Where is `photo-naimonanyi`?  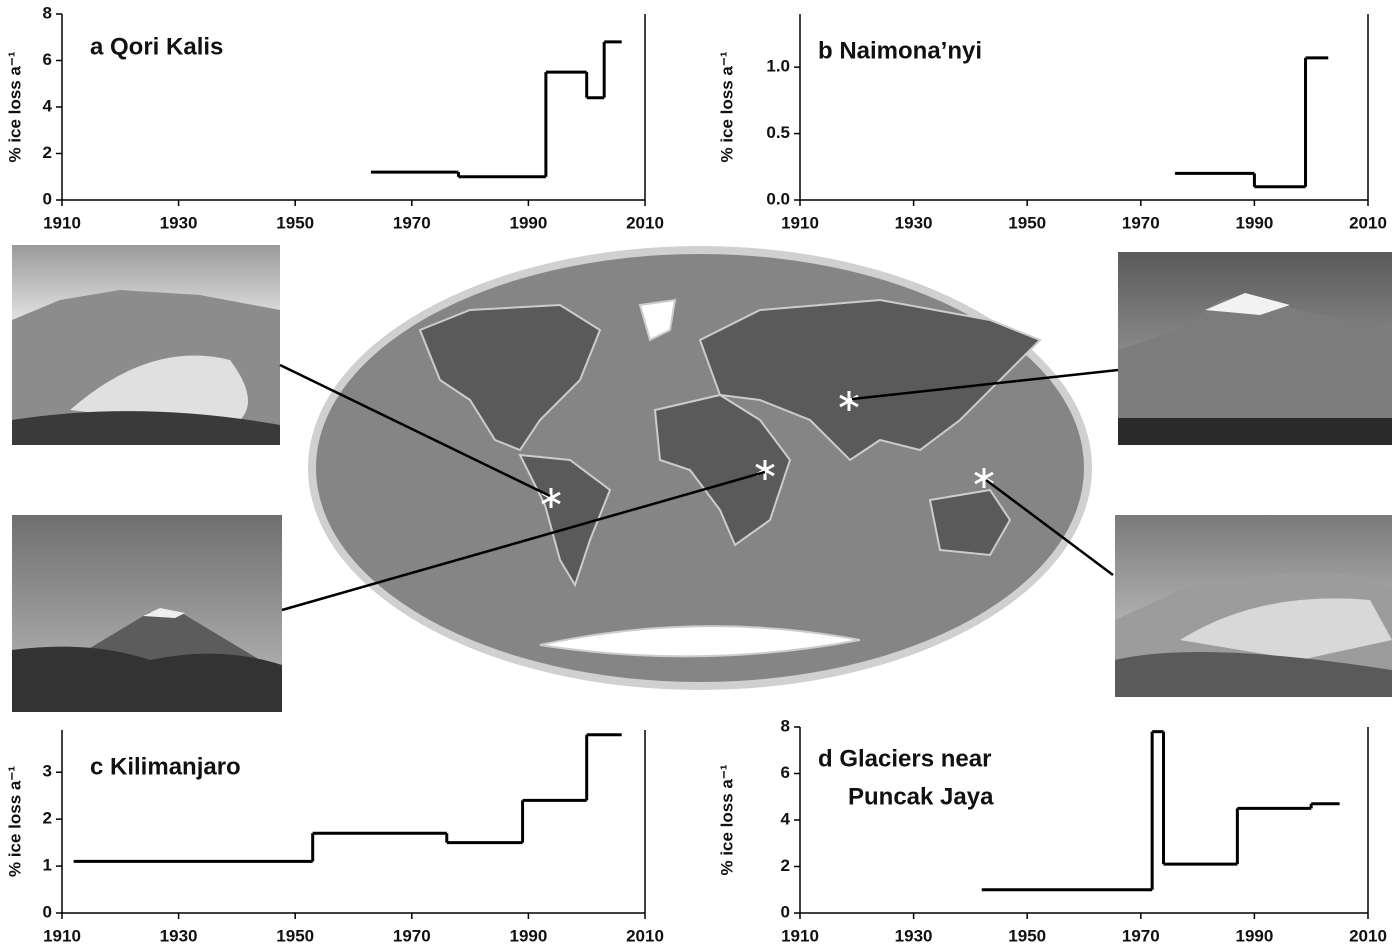
photo-naimonanyi is located at coordinates (1255, 348).